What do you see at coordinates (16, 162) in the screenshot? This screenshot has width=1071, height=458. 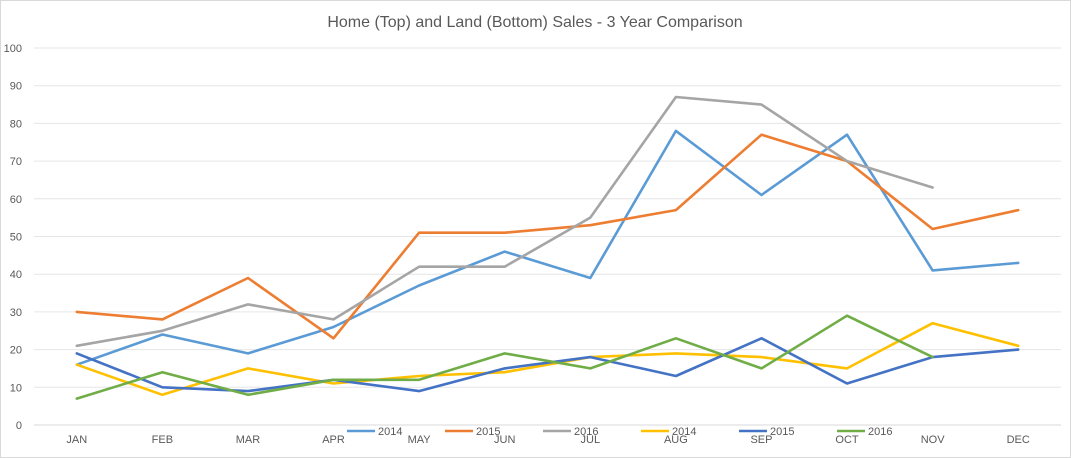 I see `y-tick-label: 70` at bounding box center [16, 162].